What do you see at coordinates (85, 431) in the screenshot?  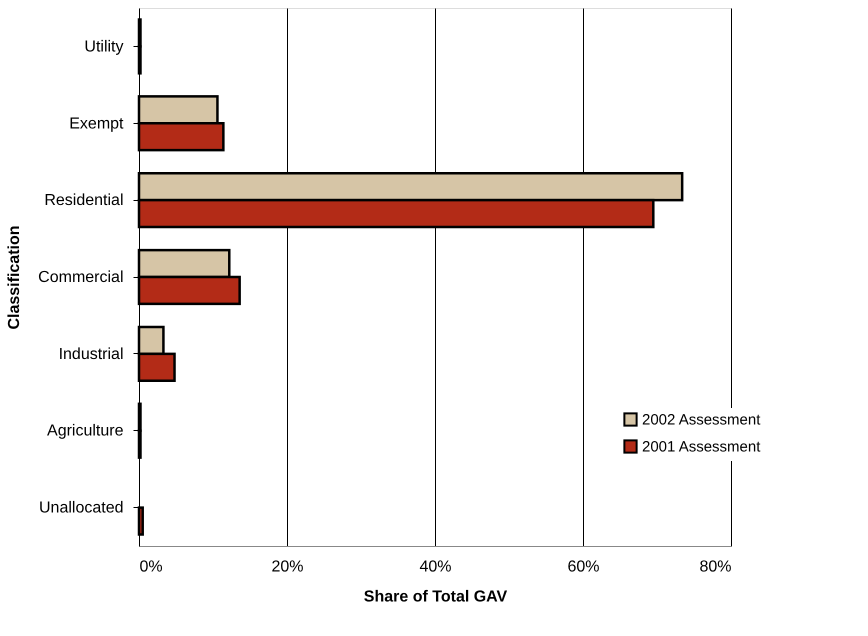 I see `y-tick-label: Agriculture` at bounding box center [85, 431].